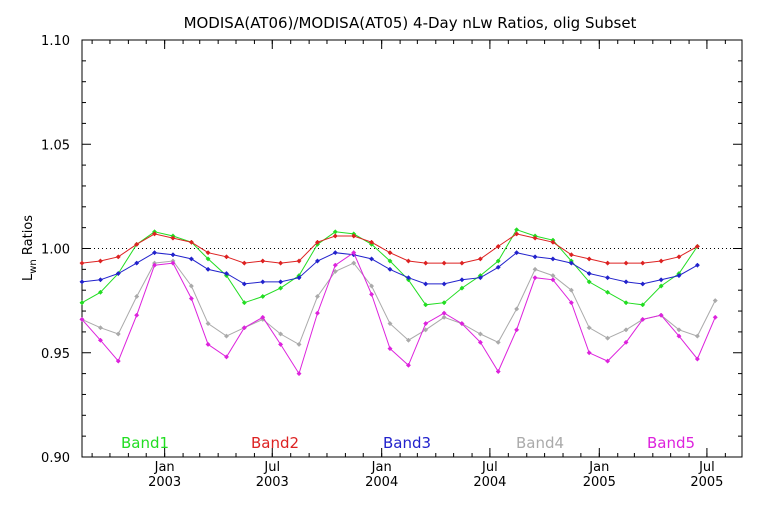 This screenshot has width=768, height=512. What do you see at coordinates (30, 248) in the screenshot?
I see `y-axis-label: Lwn Ratios` at bounding box center [30, 248].